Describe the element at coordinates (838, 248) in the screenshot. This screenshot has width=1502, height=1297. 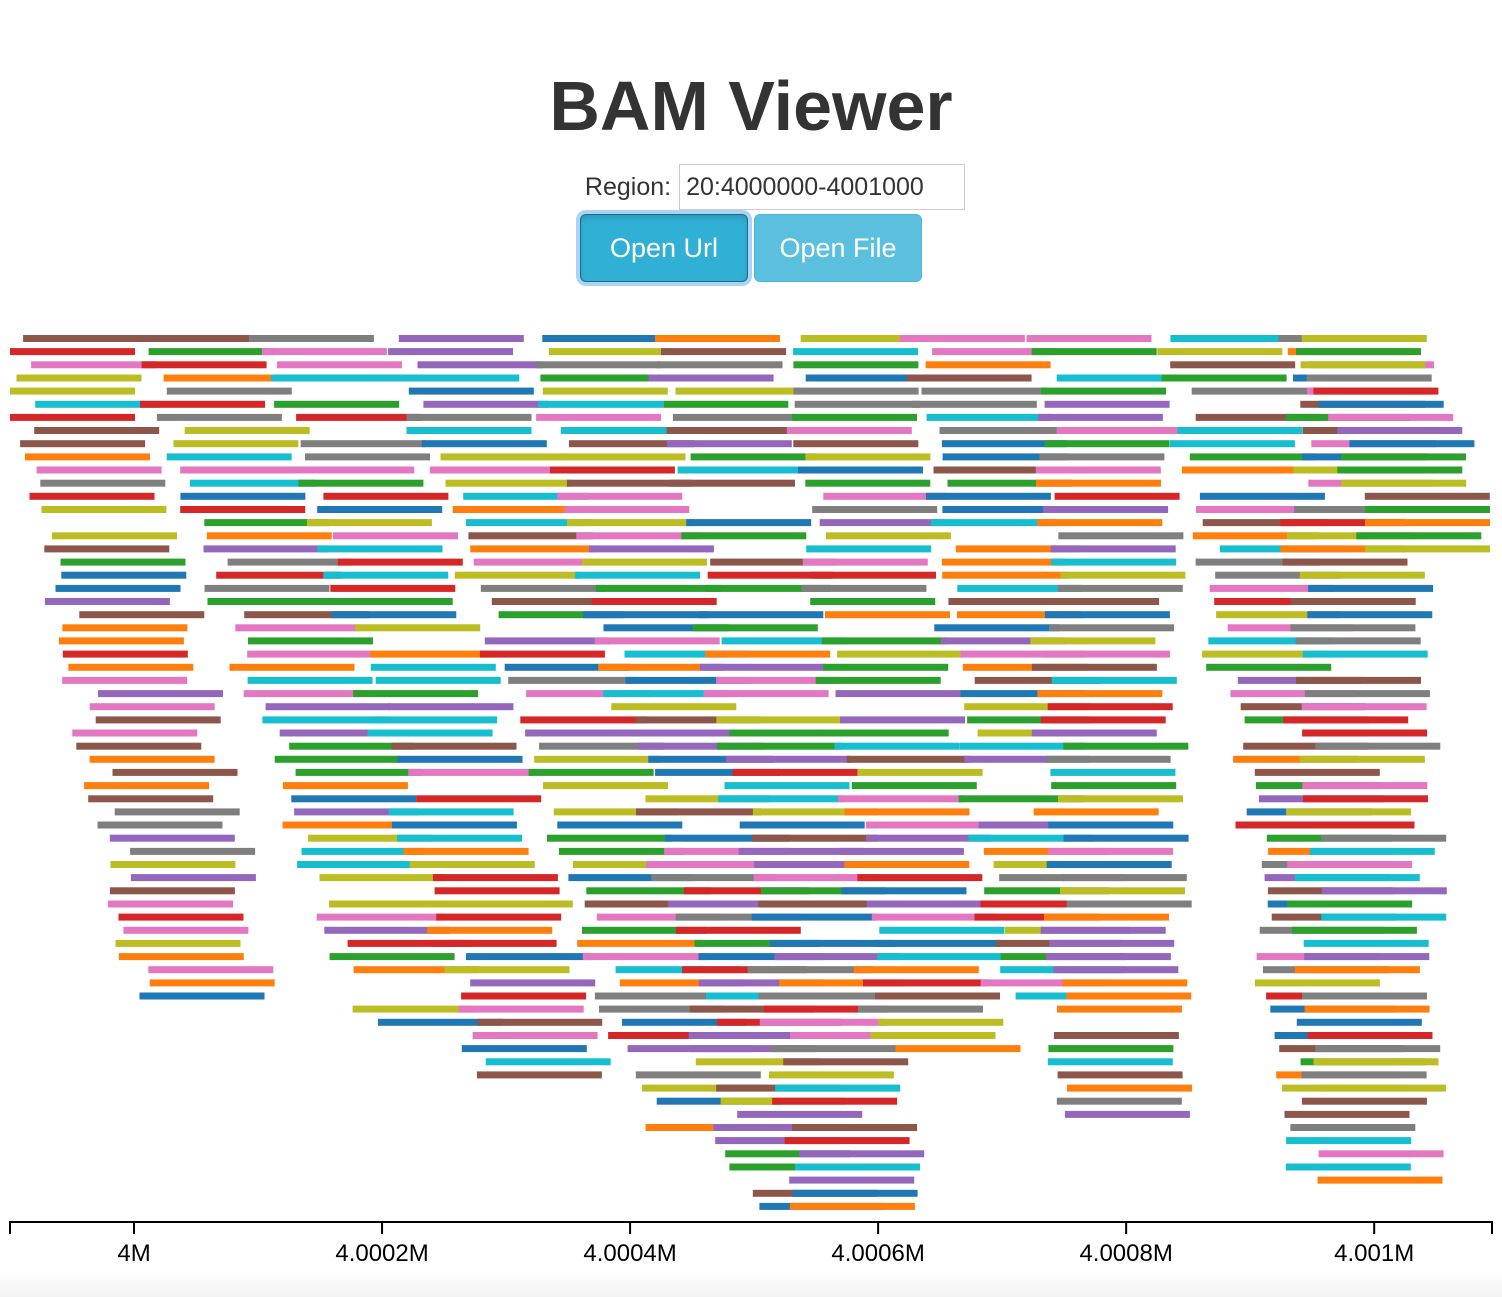
I see `open-file-button: Open File` at that location.